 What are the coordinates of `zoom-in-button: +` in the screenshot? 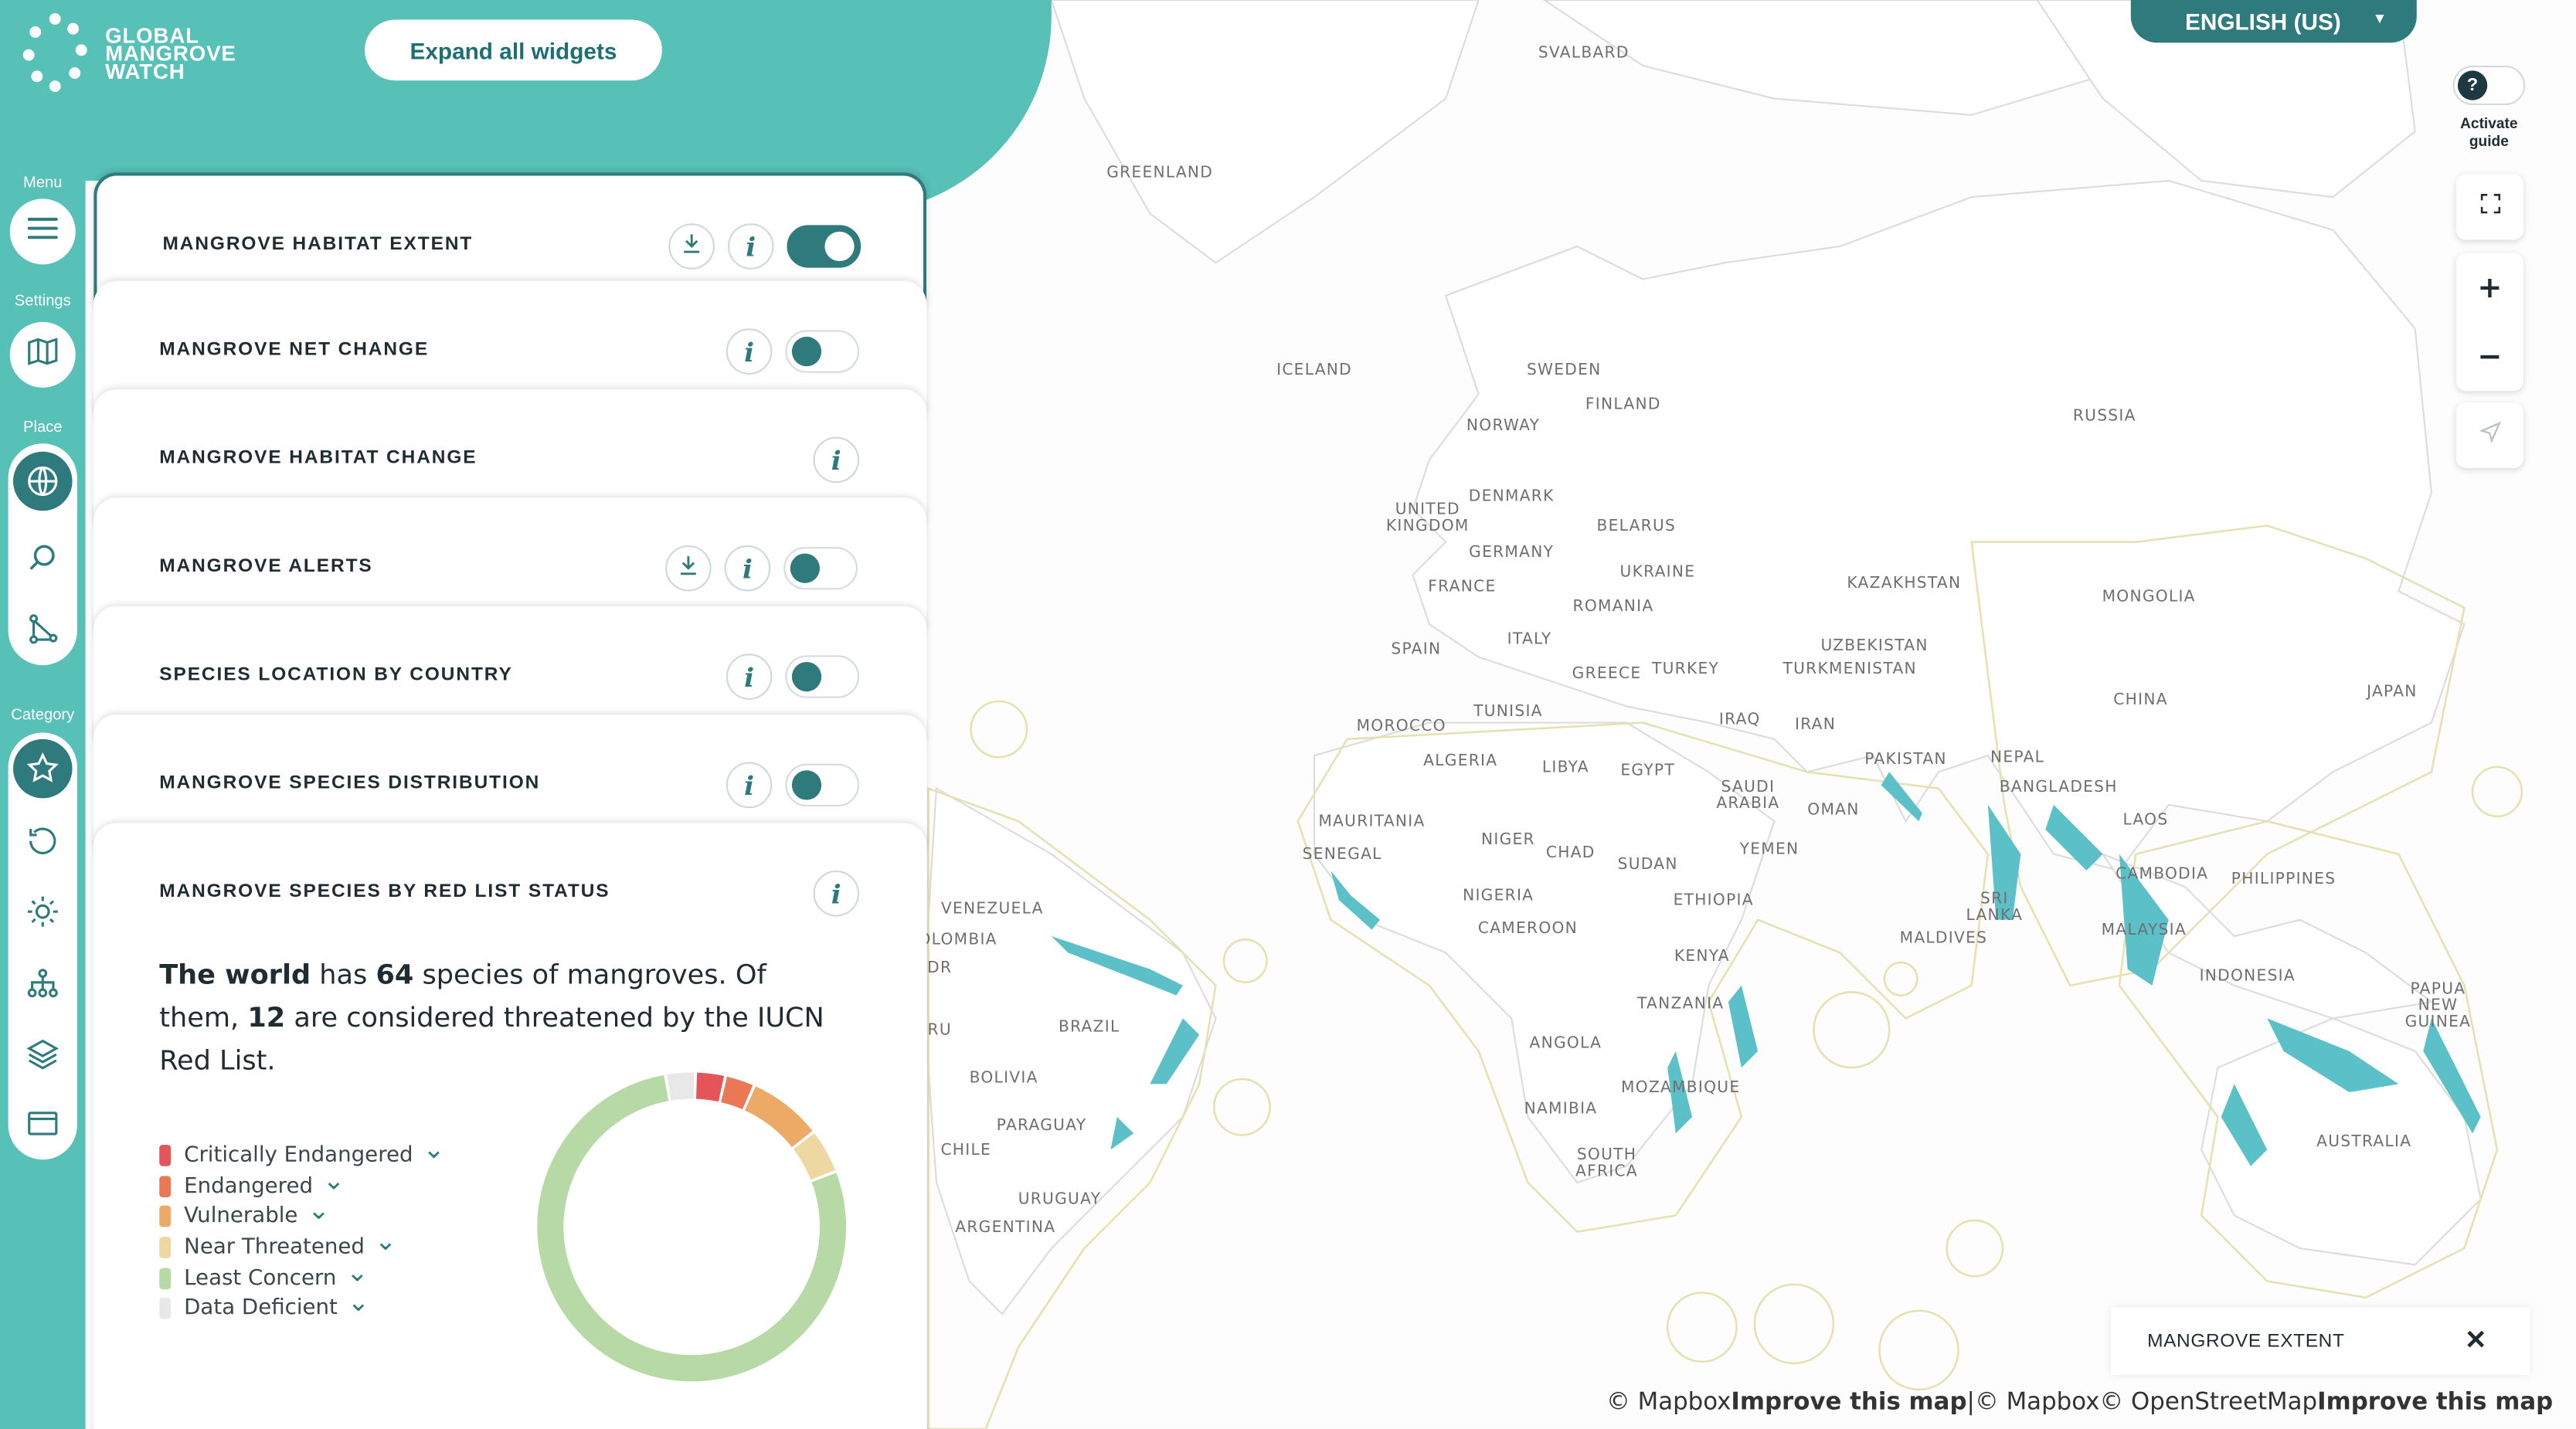 It's located at (2490, 287).